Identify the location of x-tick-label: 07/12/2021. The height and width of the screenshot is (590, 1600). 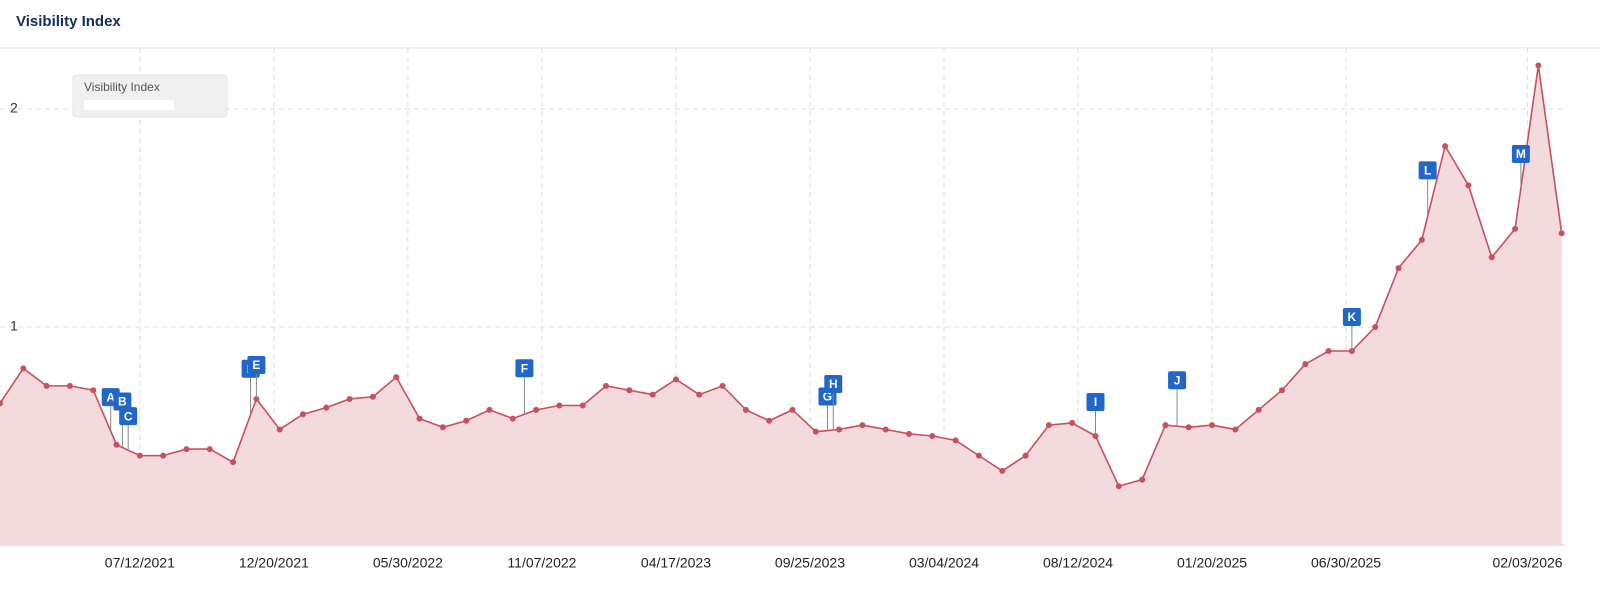
(140, 563).